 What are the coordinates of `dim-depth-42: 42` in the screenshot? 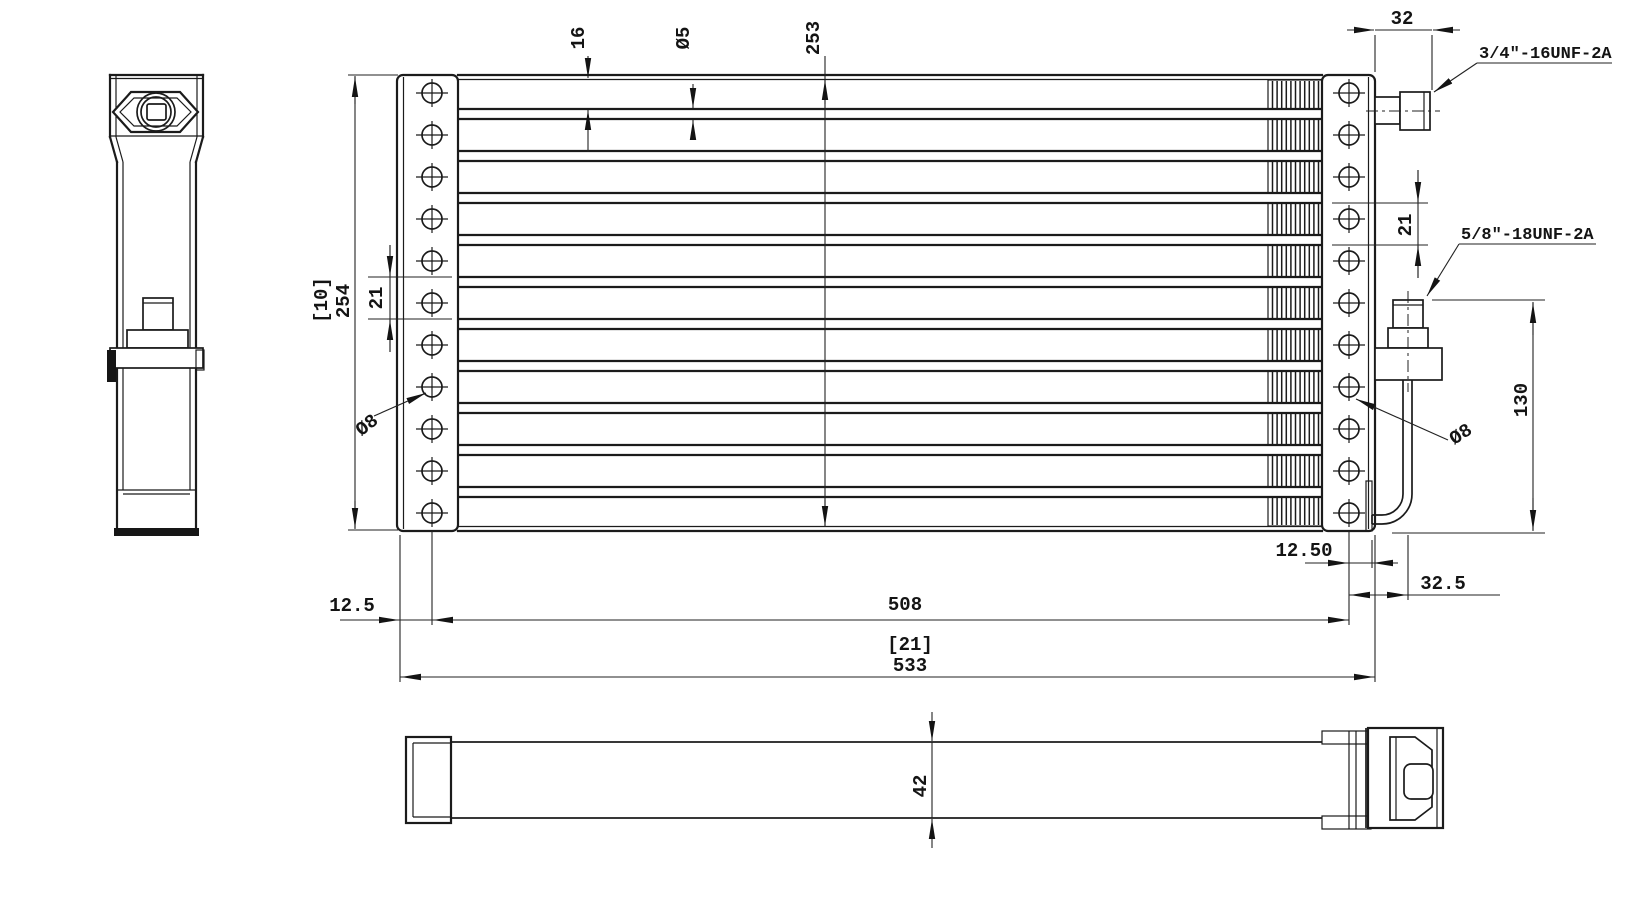 It's located at (923, 780).